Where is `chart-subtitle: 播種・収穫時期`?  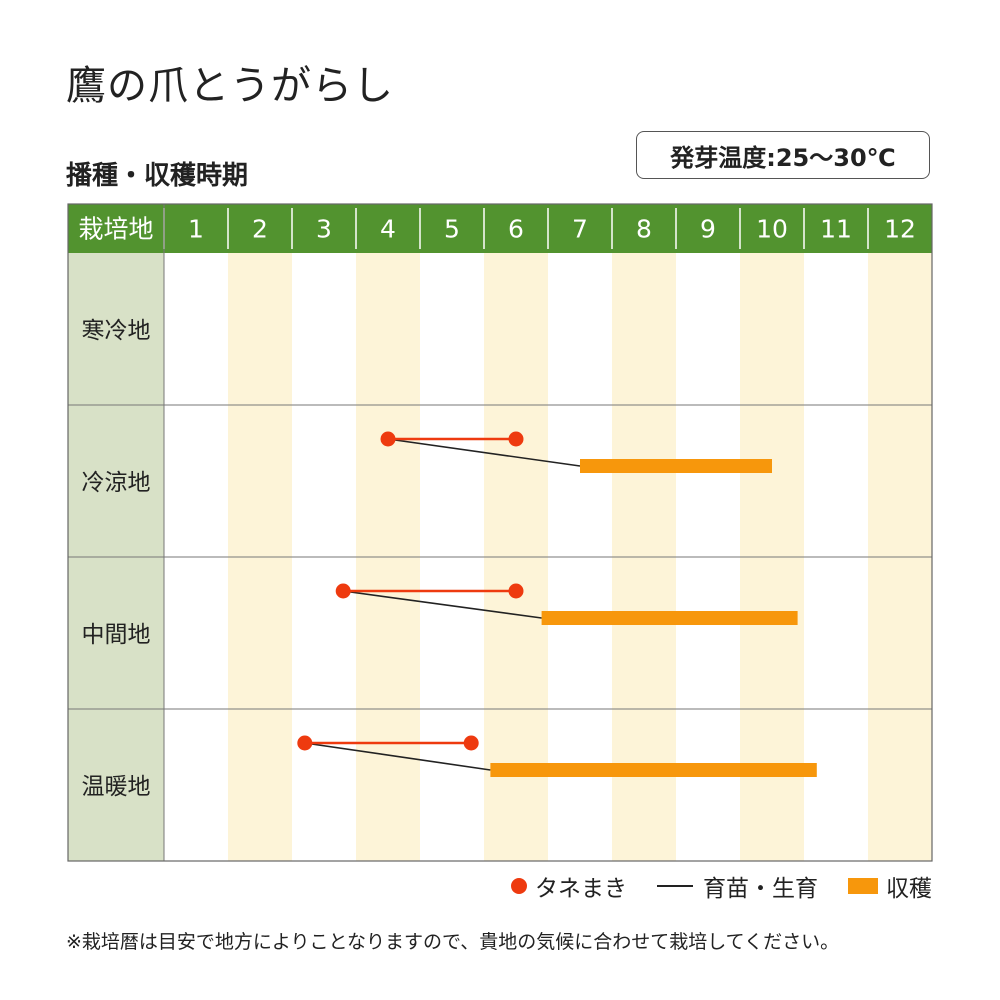 chart-subtitle: 播種・収穫時期 is located at coordinates (157, 176).